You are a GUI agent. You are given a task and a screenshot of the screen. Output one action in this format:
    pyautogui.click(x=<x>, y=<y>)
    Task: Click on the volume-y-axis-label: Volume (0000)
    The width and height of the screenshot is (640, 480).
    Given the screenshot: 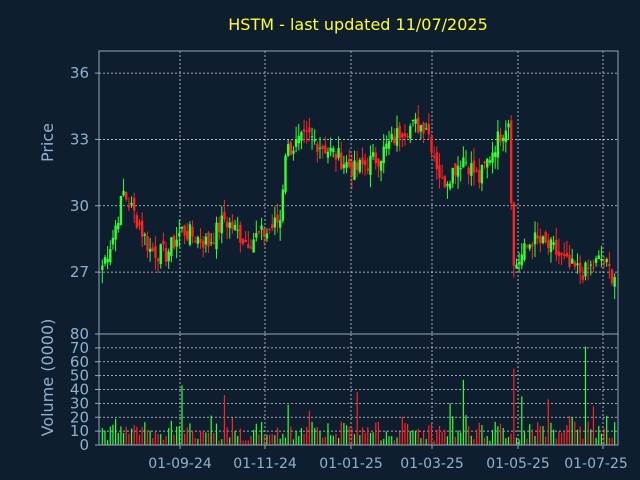 What is the action you would take?
    pyautogui.click(x=47, y=378)
    